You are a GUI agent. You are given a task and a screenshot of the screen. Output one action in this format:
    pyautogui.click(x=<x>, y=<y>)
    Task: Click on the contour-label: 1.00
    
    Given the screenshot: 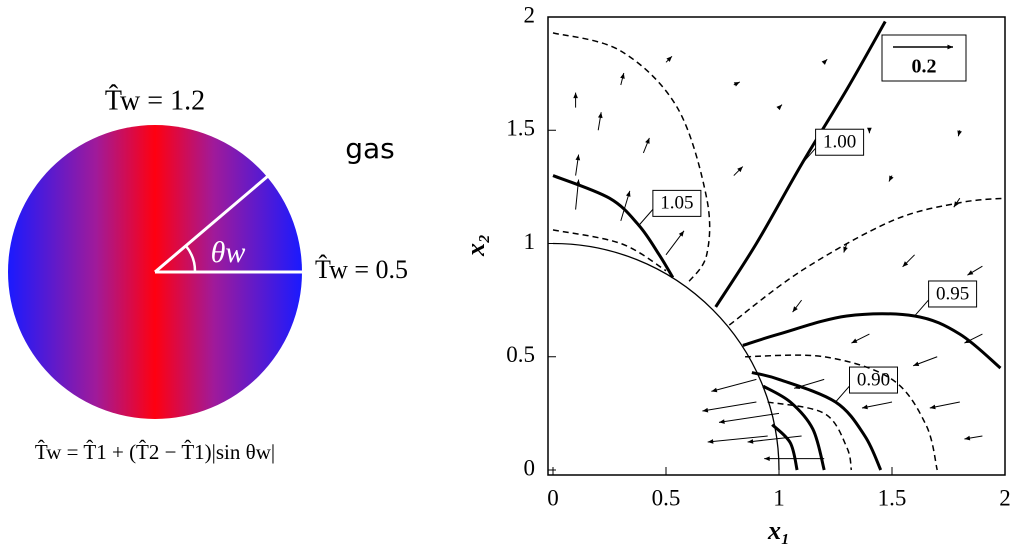 What is the action you would take?
    pyautogui.click(x=833, y=146)
    